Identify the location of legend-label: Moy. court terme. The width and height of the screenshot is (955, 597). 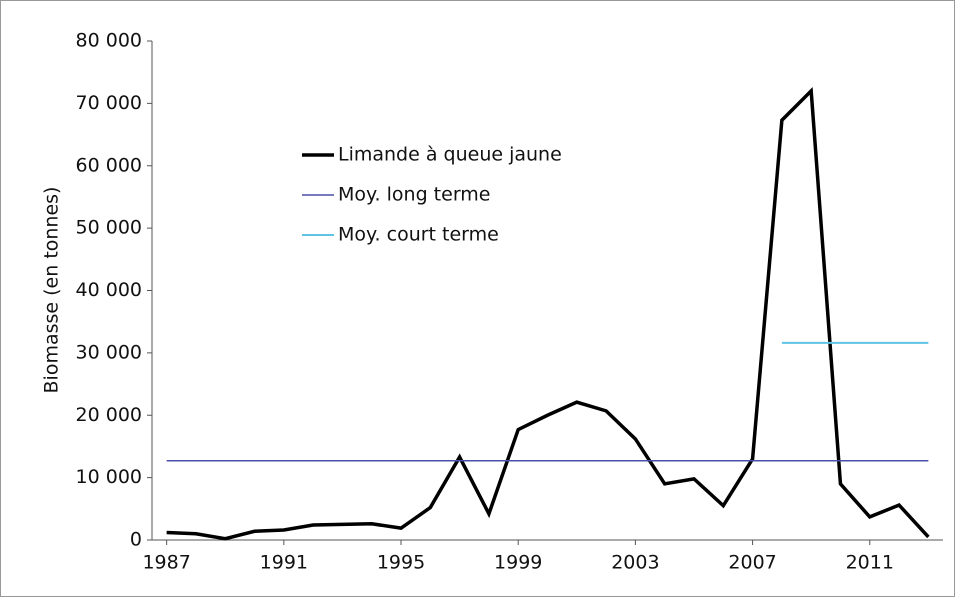
(418, 235).